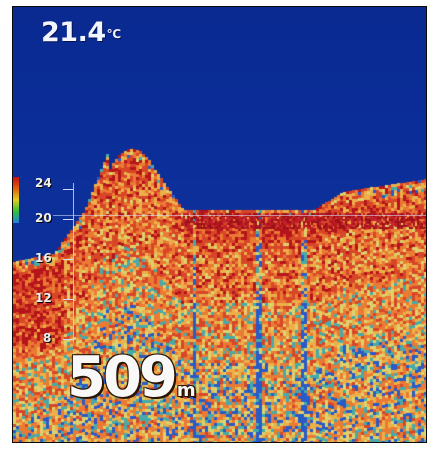 The image size is (440, 449). Describe the element at coordinates (16, 200) in the screenshot. I see `color-scale-bar` at that location.